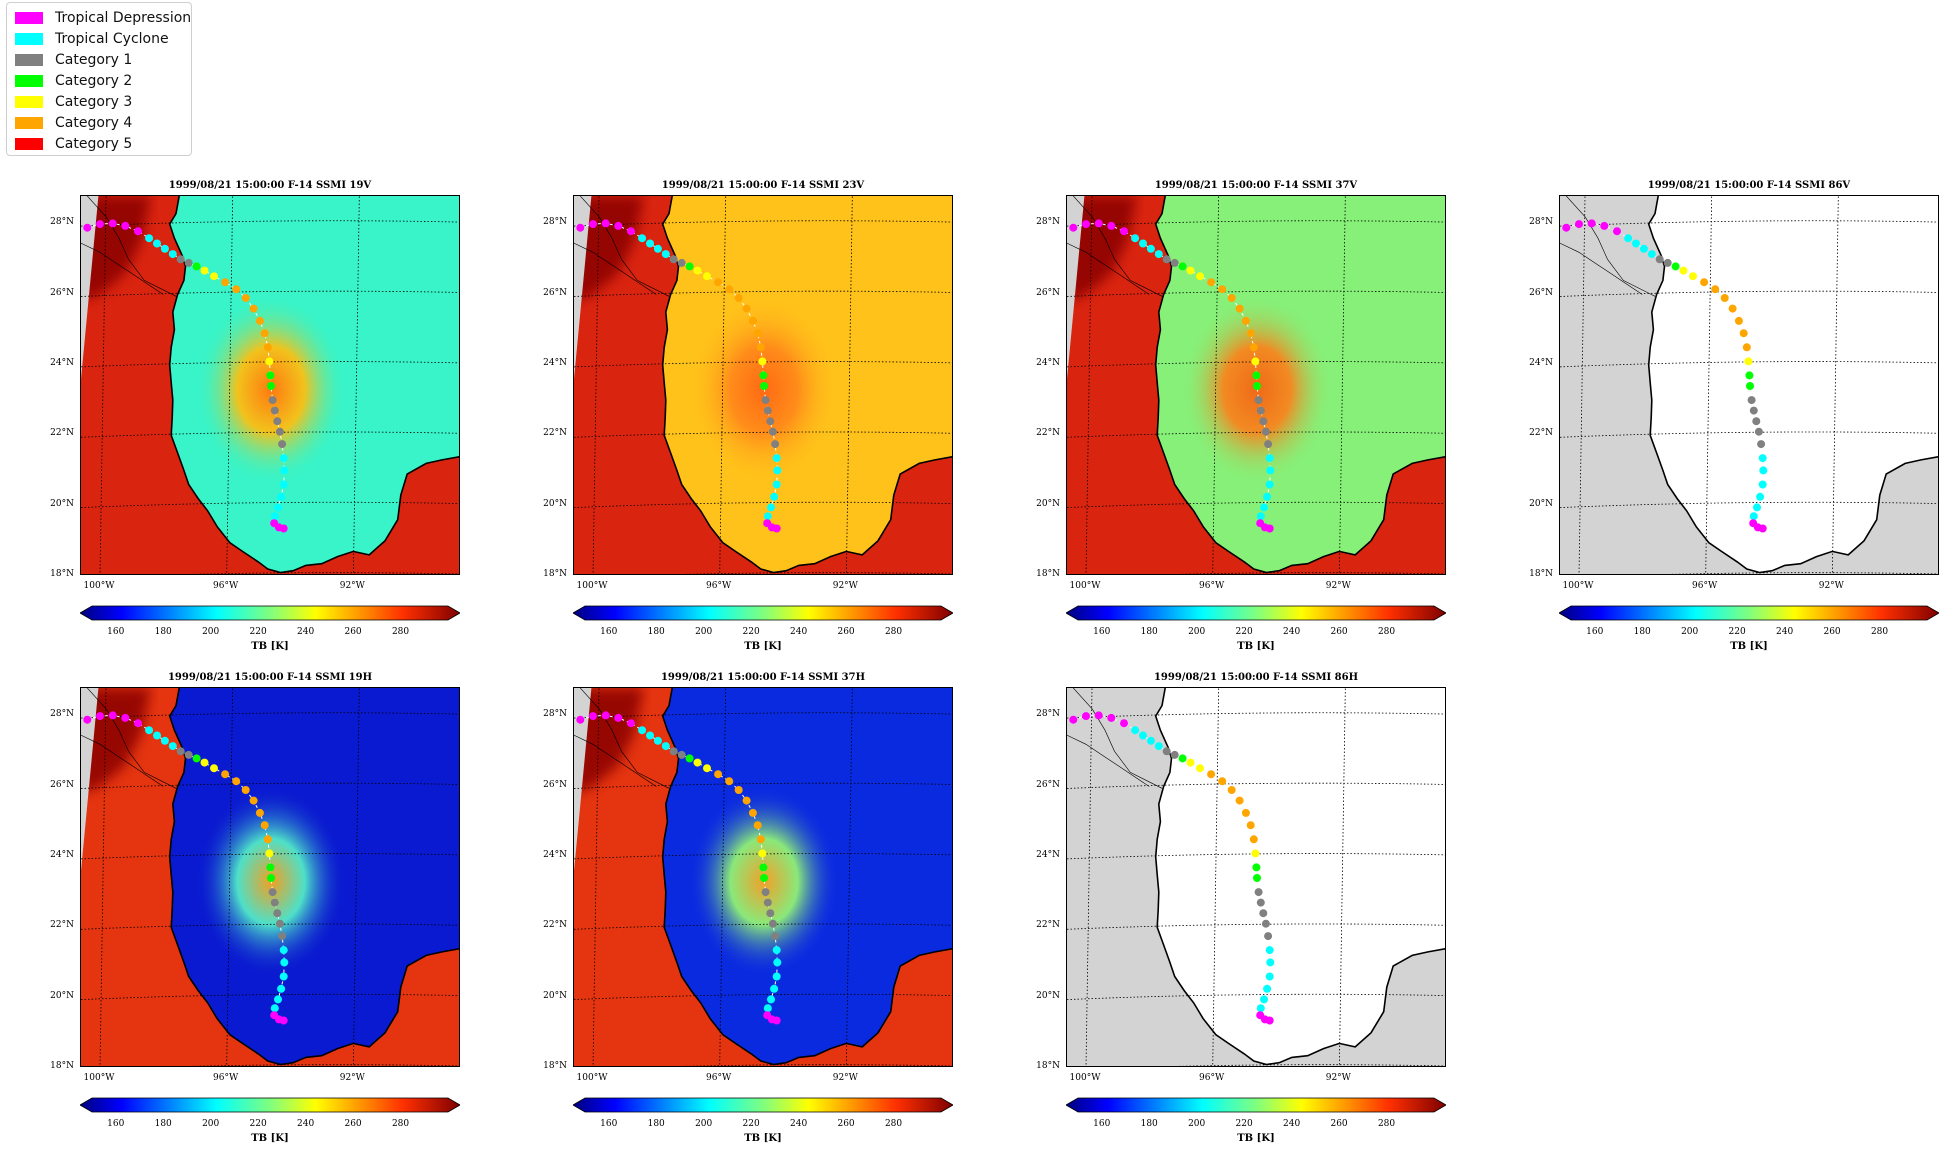  What do you see at coordinates (62, 714) in the screenshot?
I see `latitude-label: 28°N` at bounding box center [62, 714].